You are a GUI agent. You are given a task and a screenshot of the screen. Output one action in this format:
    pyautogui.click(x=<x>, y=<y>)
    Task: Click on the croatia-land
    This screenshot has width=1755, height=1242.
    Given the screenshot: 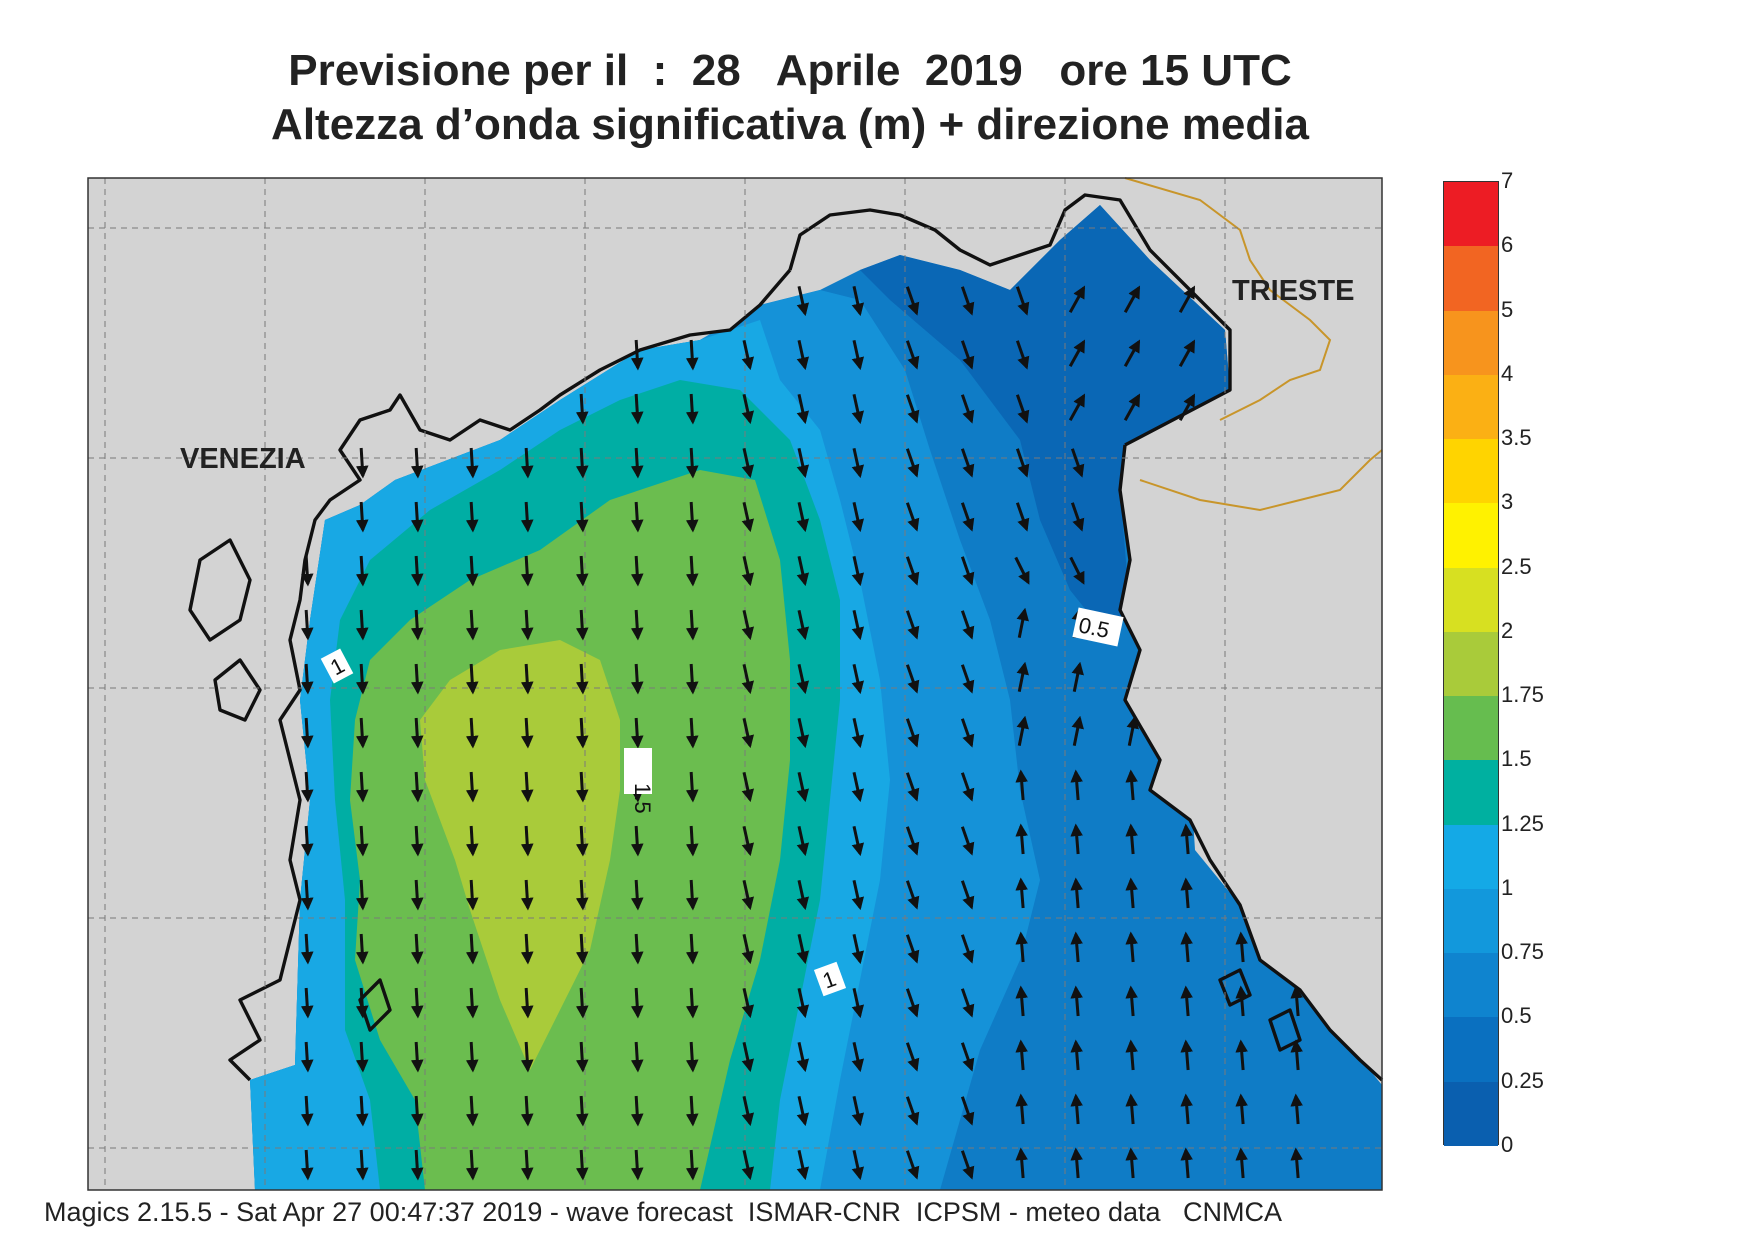 What is the action you would take?
    pyautogui.click(x=1251, y=735)
    